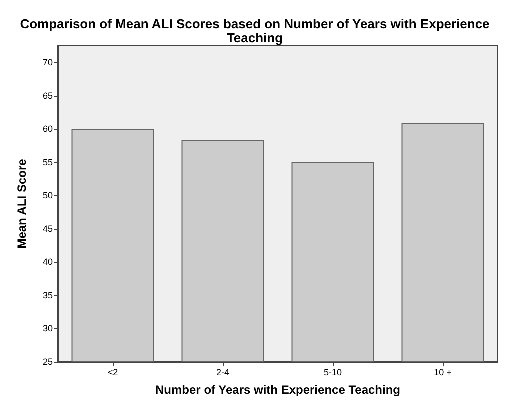 Image resolution: width=510 pixels, height=412 pixels. What do you see at coordinates (47, 63) in the screenshot?
I see `y-tick-label: 70` at bounding box center [47, 63].